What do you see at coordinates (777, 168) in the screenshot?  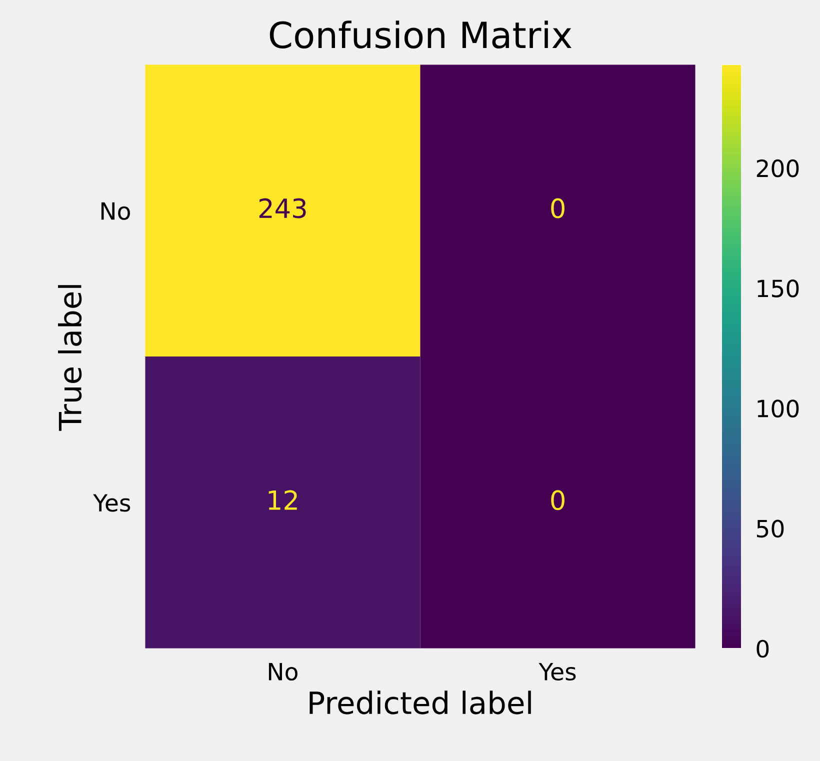 I see `color-bar-label: 200` at bounding box center [777, 168].